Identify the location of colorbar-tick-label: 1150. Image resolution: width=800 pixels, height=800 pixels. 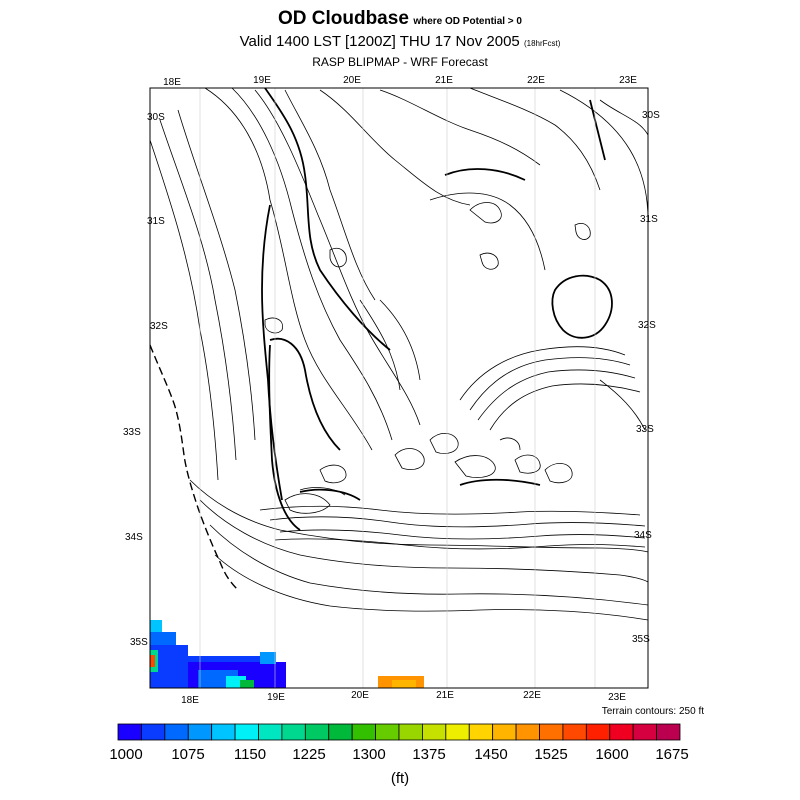
(250, 754).